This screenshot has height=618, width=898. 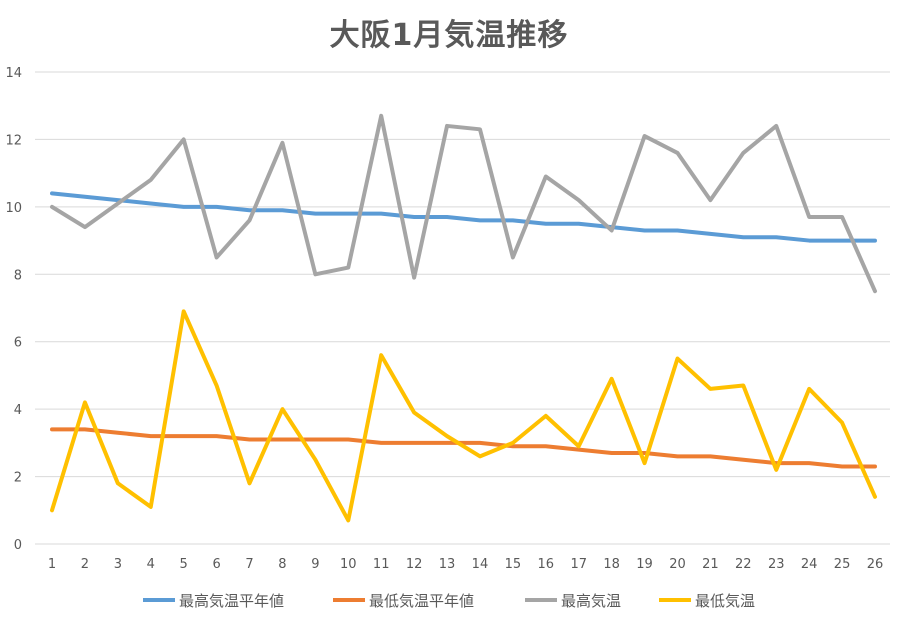 What do you see at coordinates (249, 564) in the screenshot?
I see `x-tick-label: 7` at bounding box center [249, 564].